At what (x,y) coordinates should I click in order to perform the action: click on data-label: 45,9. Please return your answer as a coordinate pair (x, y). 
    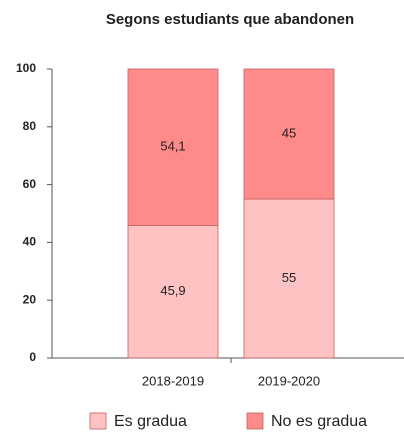
    Looking at the image, I should click on (172, 290).